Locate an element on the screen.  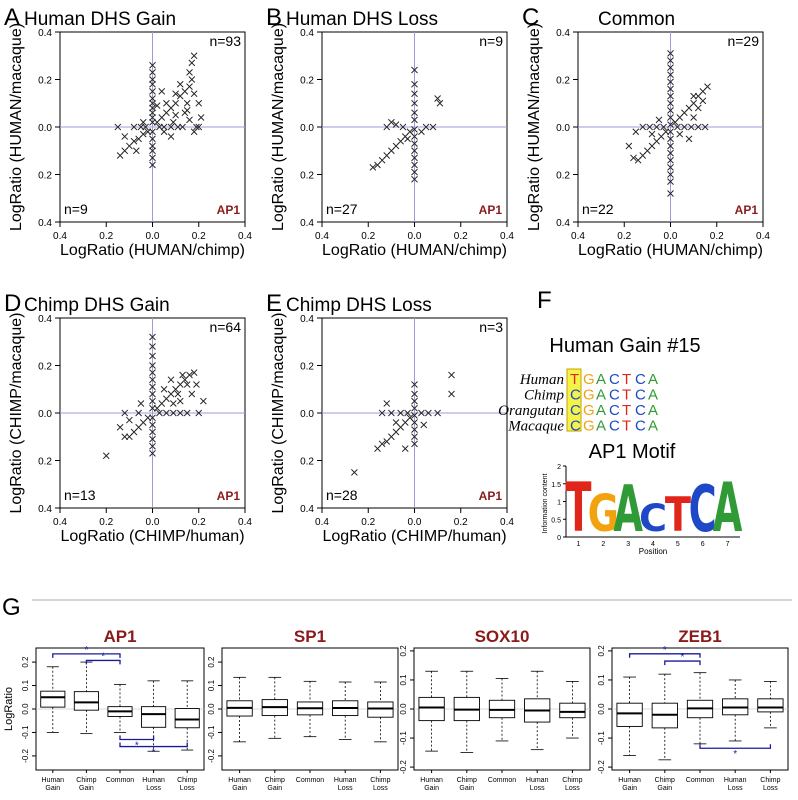
logo-x-tick-label: 6 is located at coordinates (703, 544).